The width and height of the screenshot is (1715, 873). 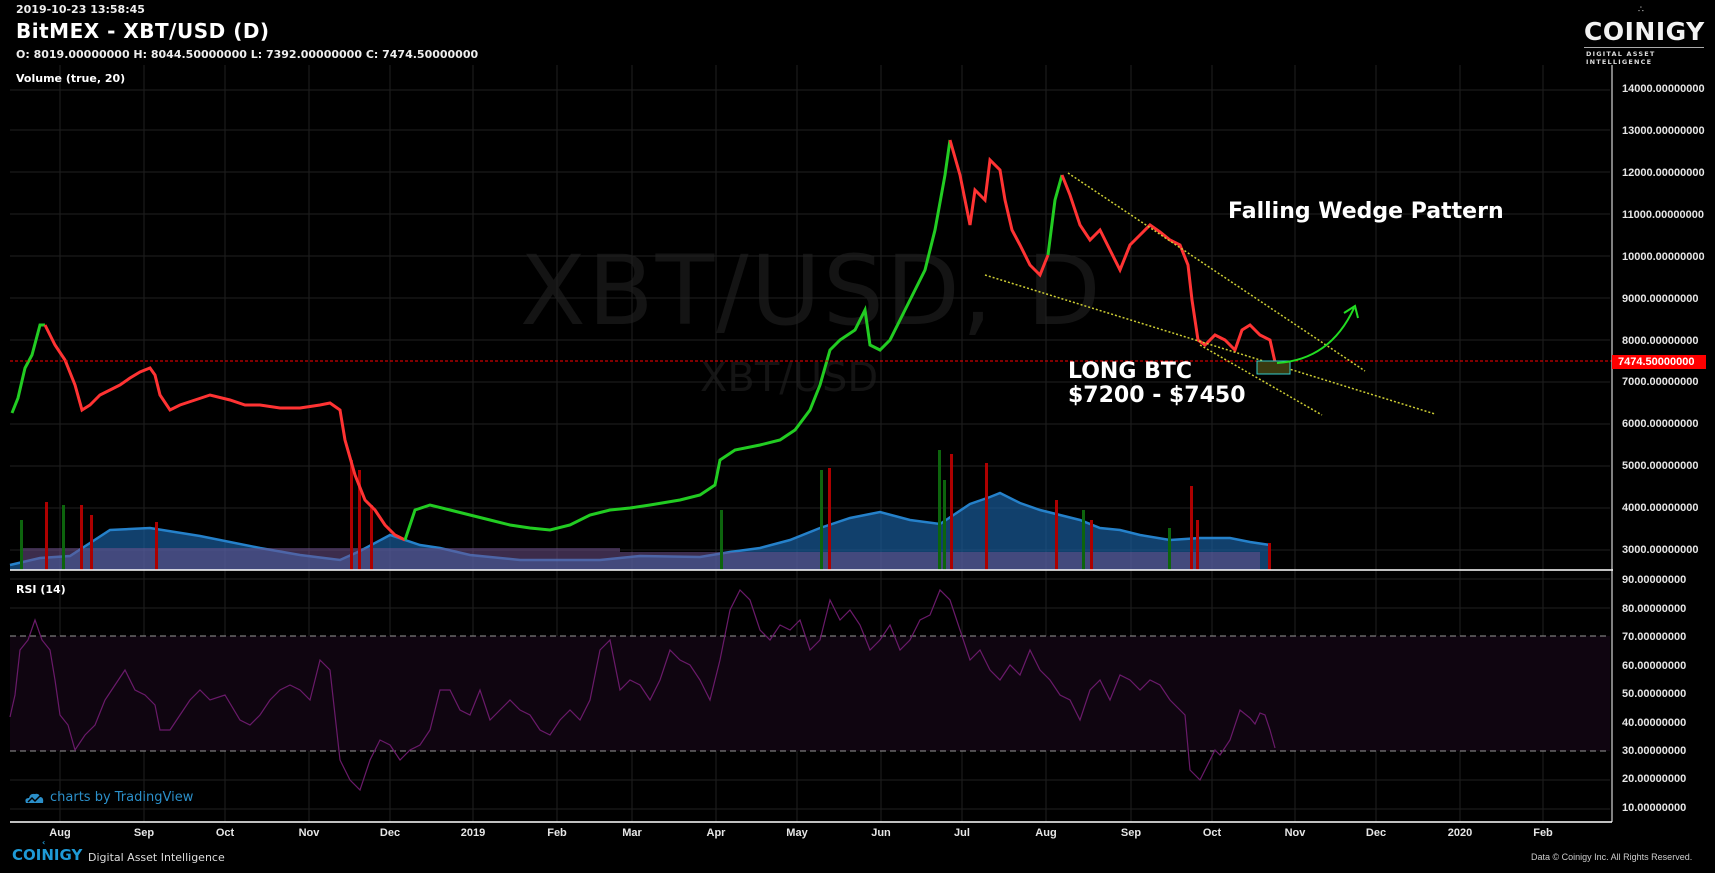 I want to click on rsi-tick: 80.00000000, so click(x=1654, y=609).